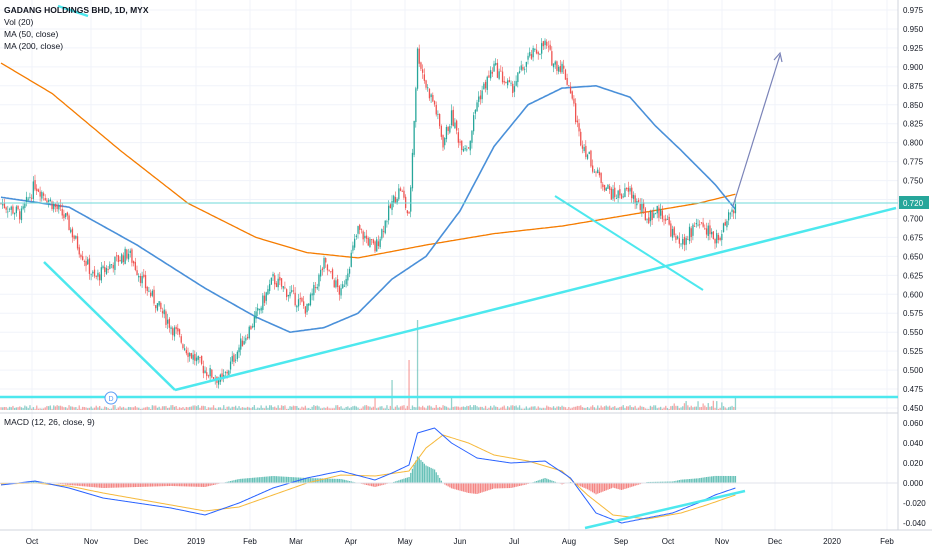 The height and width of the screenshot is (555, 932). I want to click on indicator-volume: Vol (20), so click(18, 22).